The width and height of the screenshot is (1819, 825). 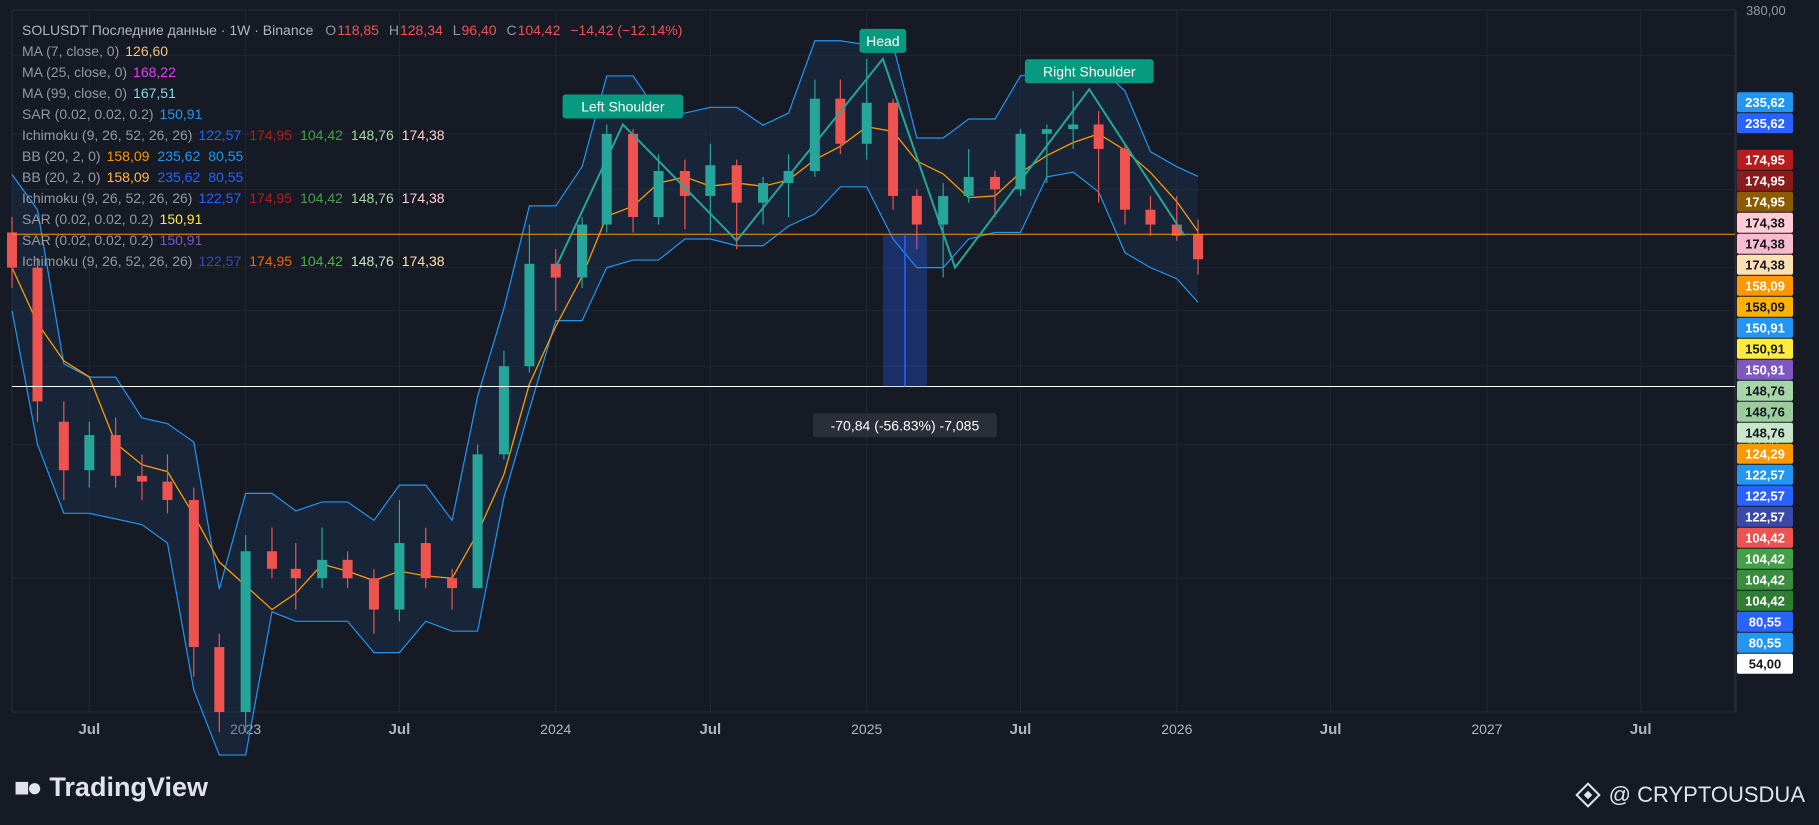 I want to click on annotation-text: Right Shoulder, so click(x=1089, y=71).